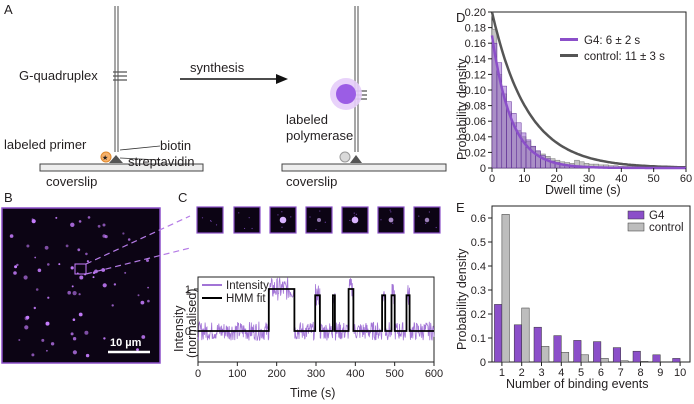  I want to click on labeled-primer-icon, so click(106, 157).